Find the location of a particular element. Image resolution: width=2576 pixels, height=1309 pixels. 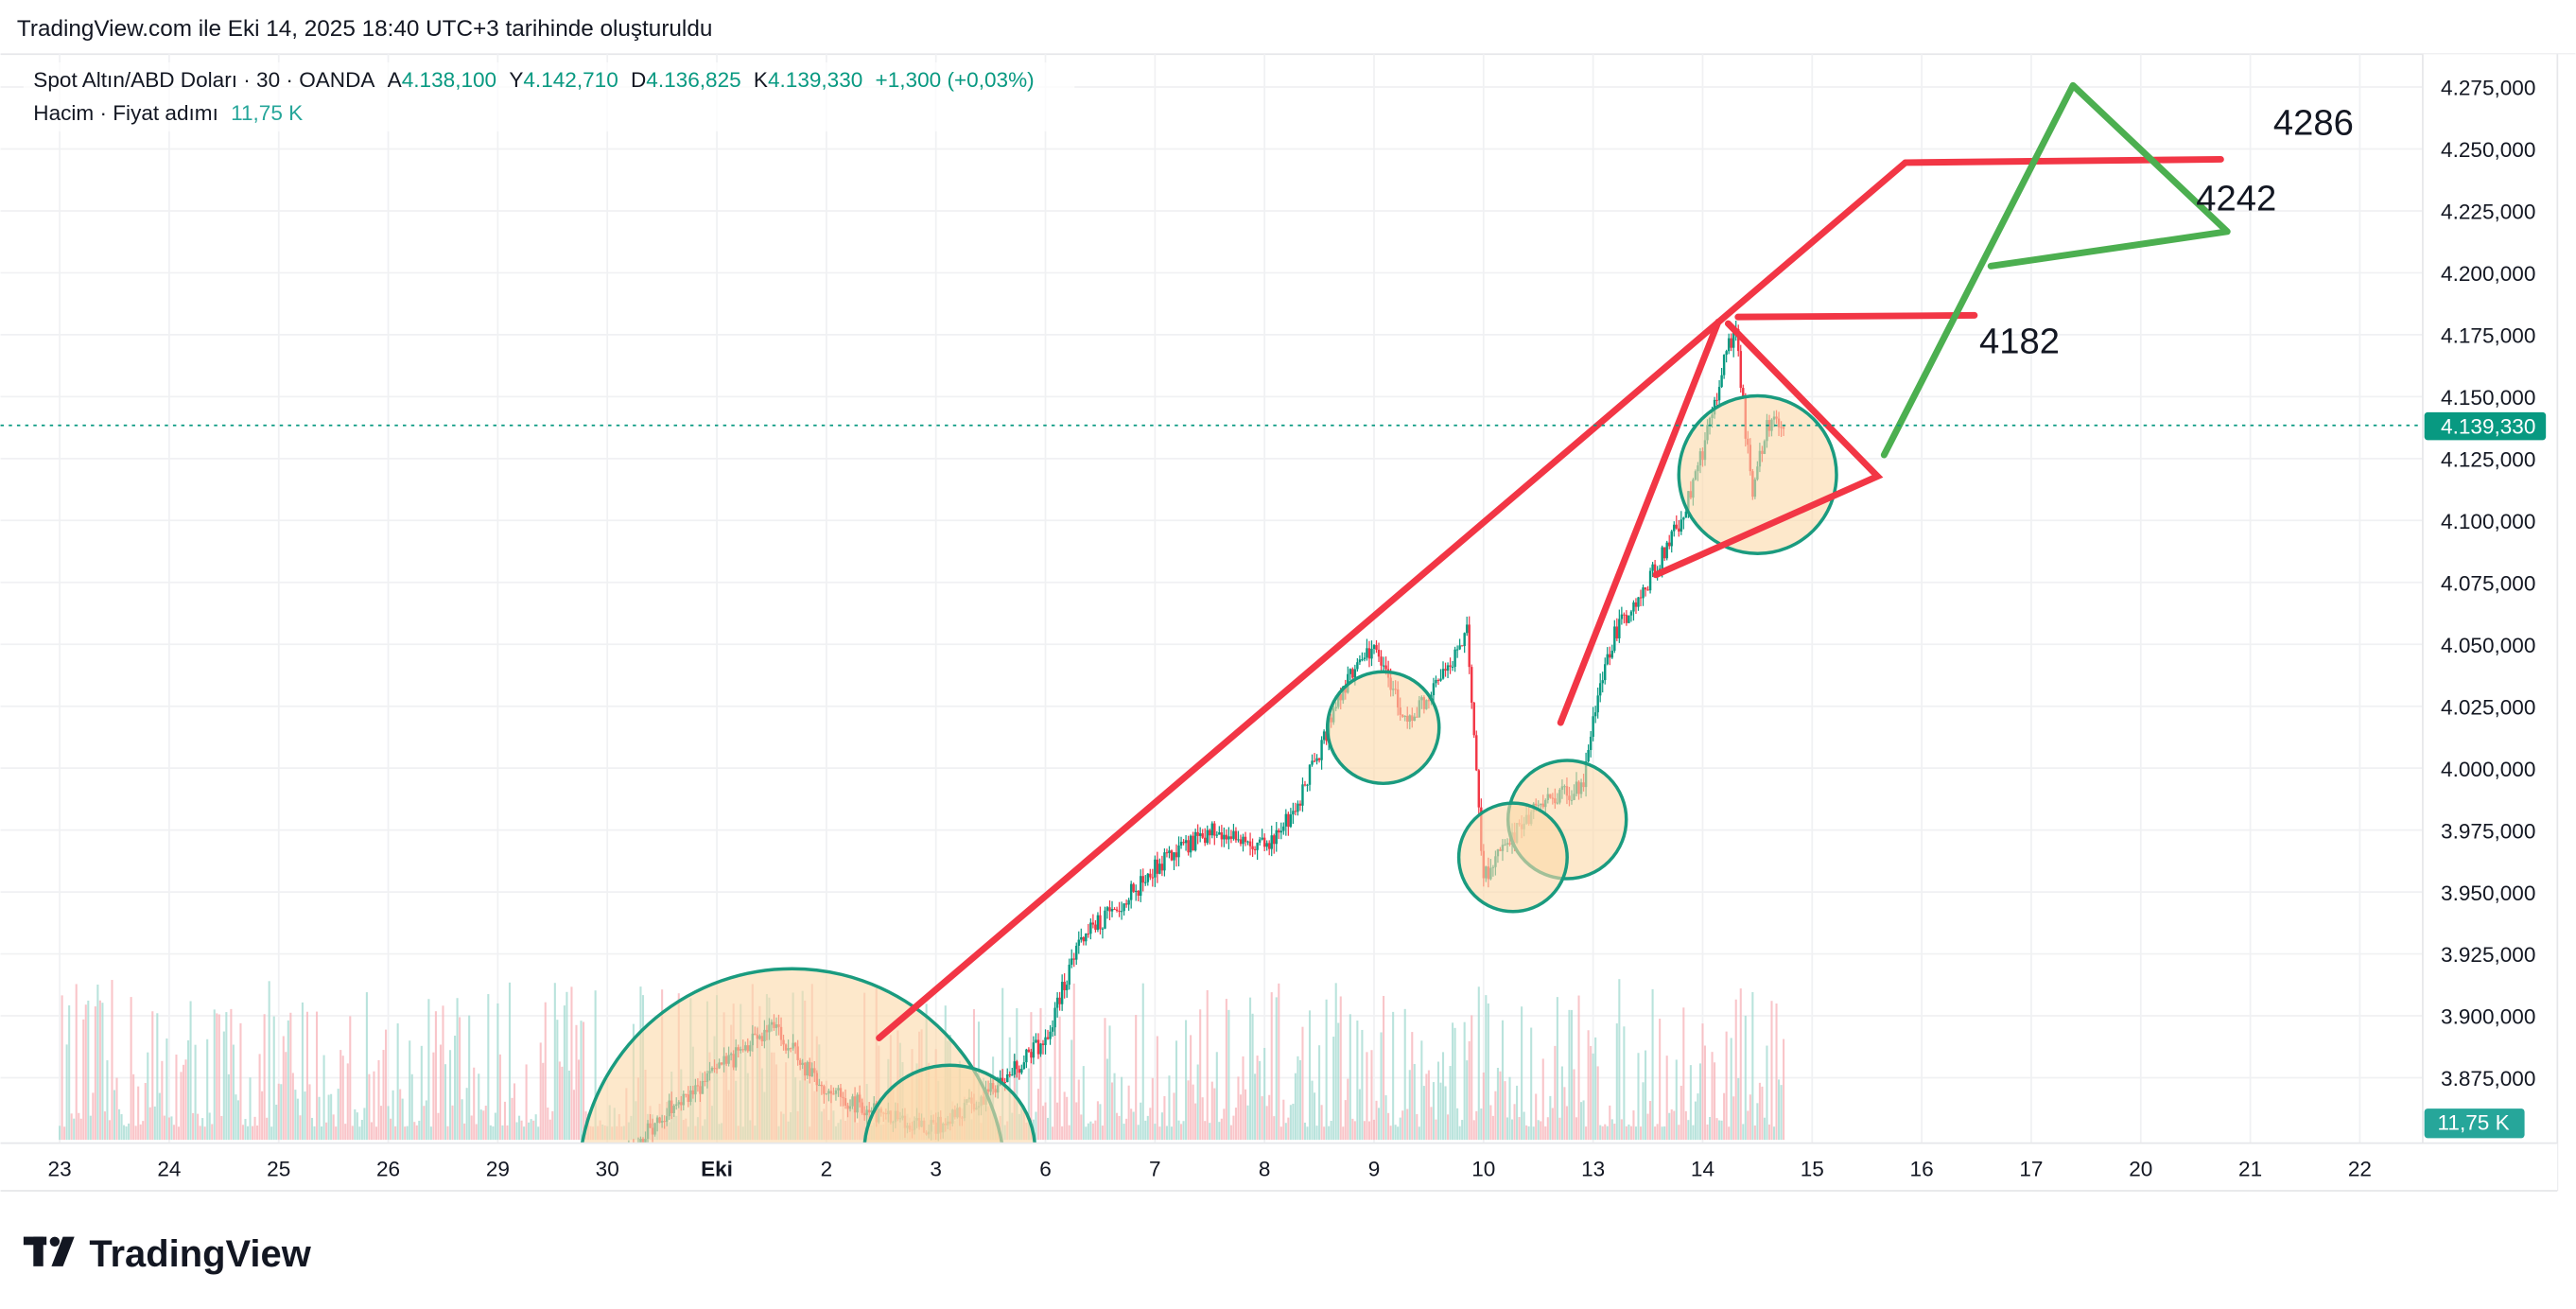

price-axis is located at coordinates (2499, 599).